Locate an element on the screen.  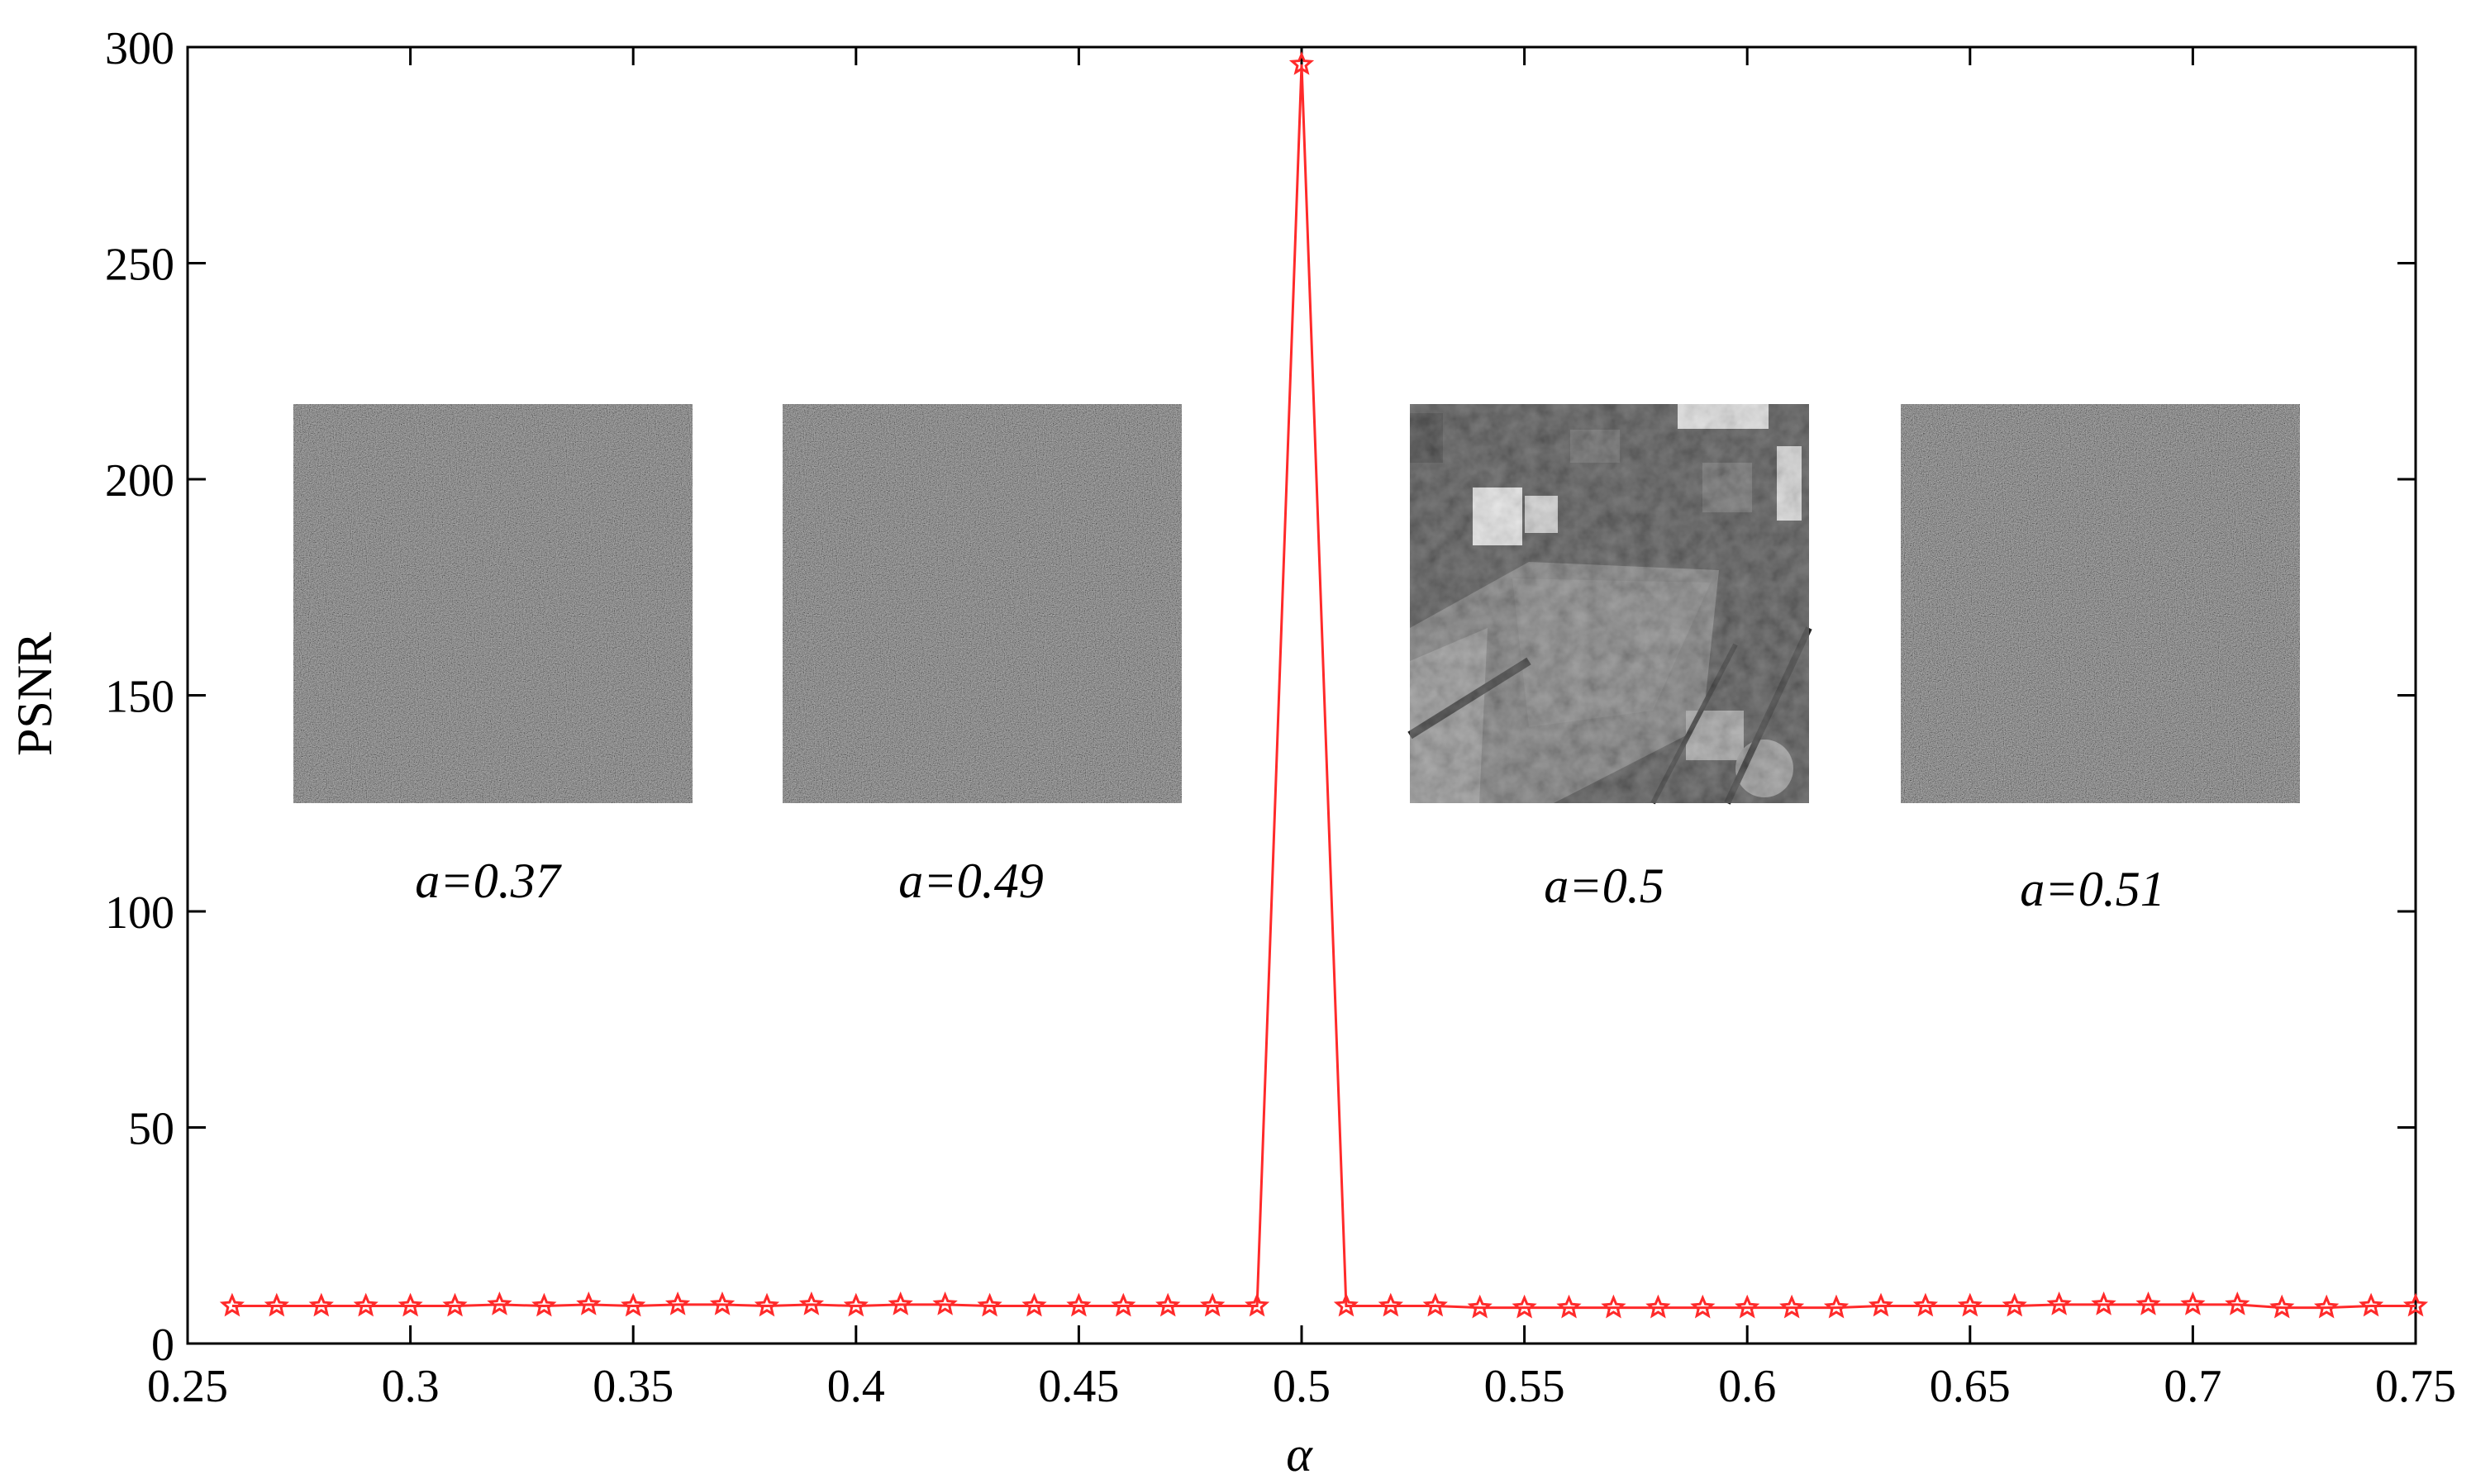
y-tick-label: 150 is located at coordinates (139, 697).